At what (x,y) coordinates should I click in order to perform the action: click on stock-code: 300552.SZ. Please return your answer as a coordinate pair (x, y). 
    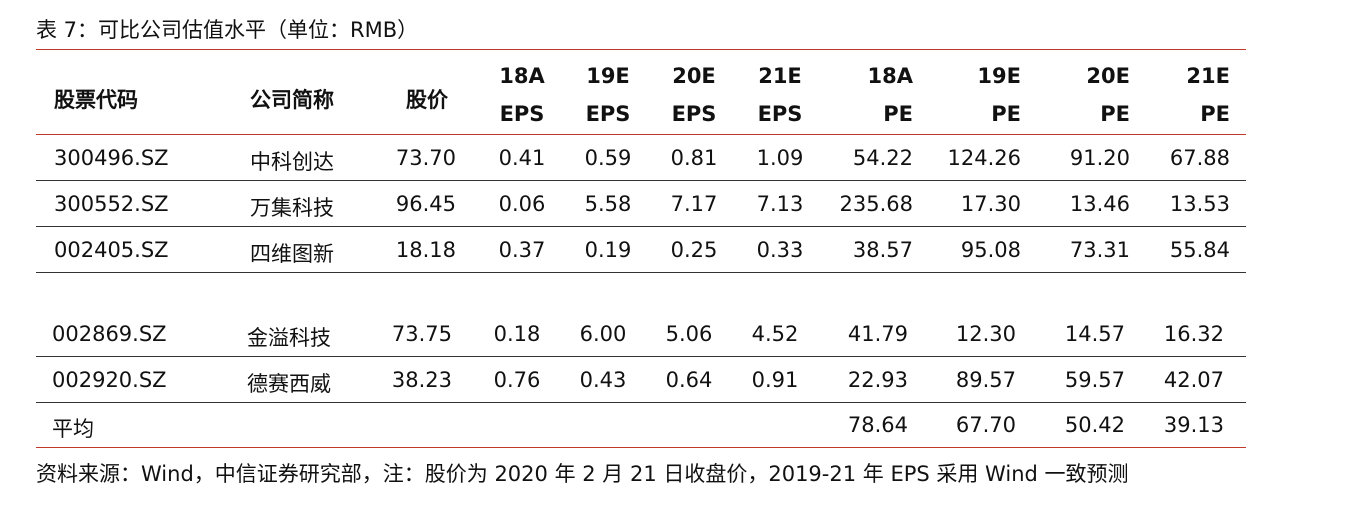
    Looking at the image, I should click on (111, 204).